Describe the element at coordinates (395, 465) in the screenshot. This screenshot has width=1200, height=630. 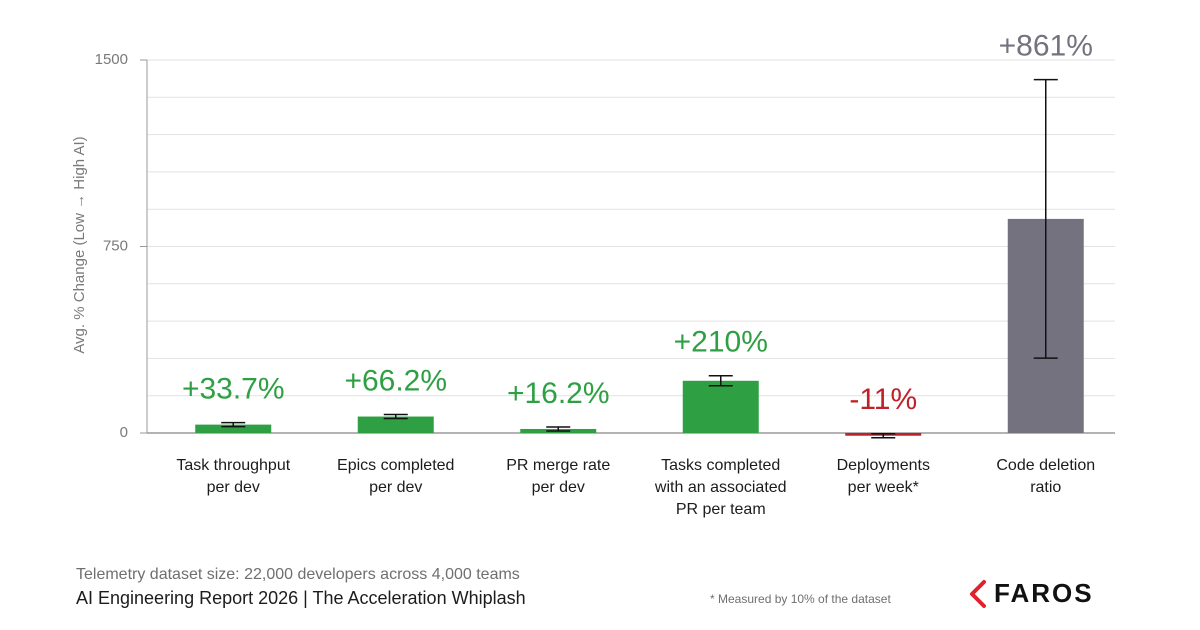
I see `x-tick-label: Epics completed` at that location.